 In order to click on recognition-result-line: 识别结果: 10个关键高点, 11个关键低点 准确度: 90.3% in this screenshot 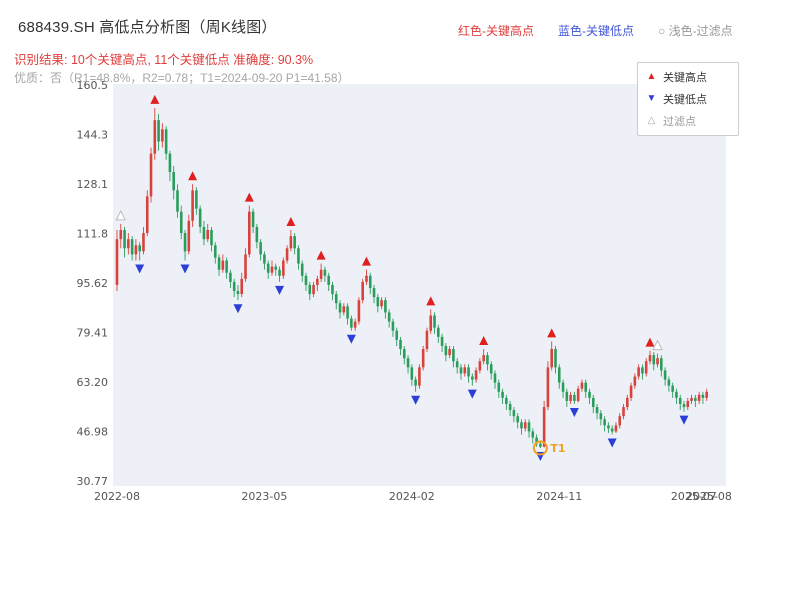, I will do `click(164, 60)`.